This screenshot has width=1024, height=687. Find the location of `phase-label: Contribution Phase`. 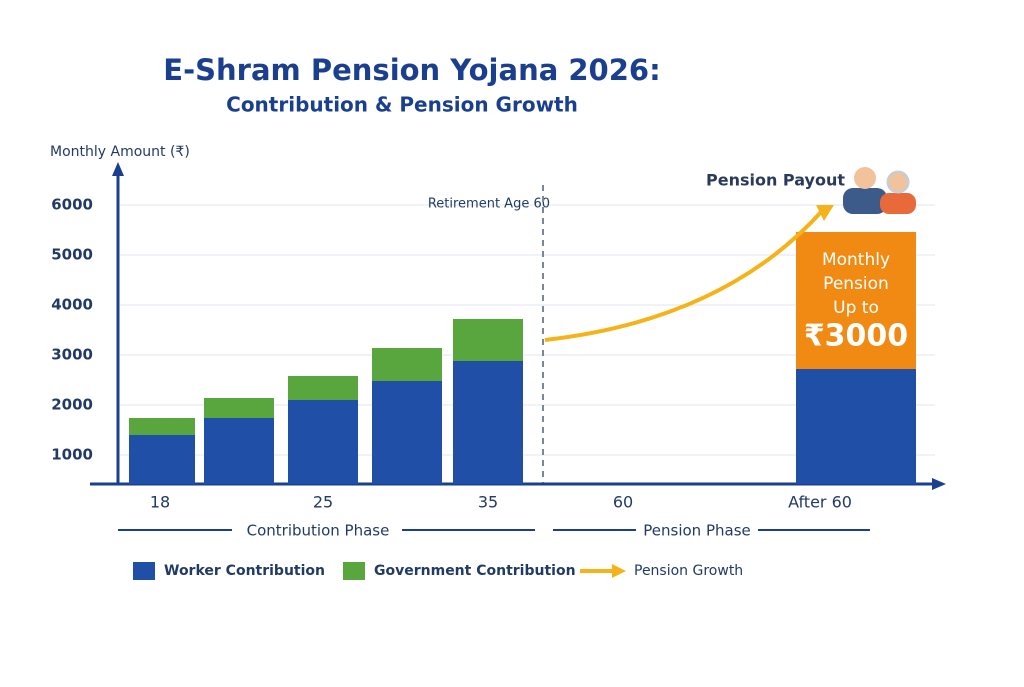

phase-label: Contribution Phase is located at coordinates (318, 531).